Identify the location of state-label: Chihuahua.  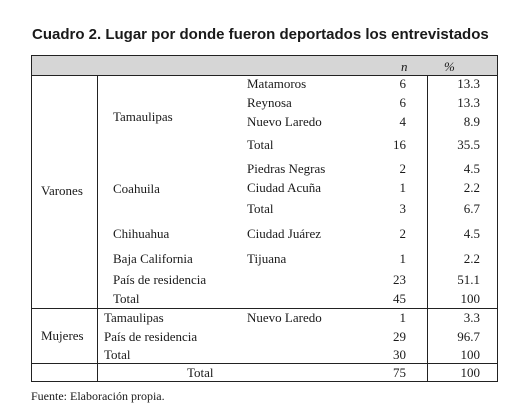
(141, 233).